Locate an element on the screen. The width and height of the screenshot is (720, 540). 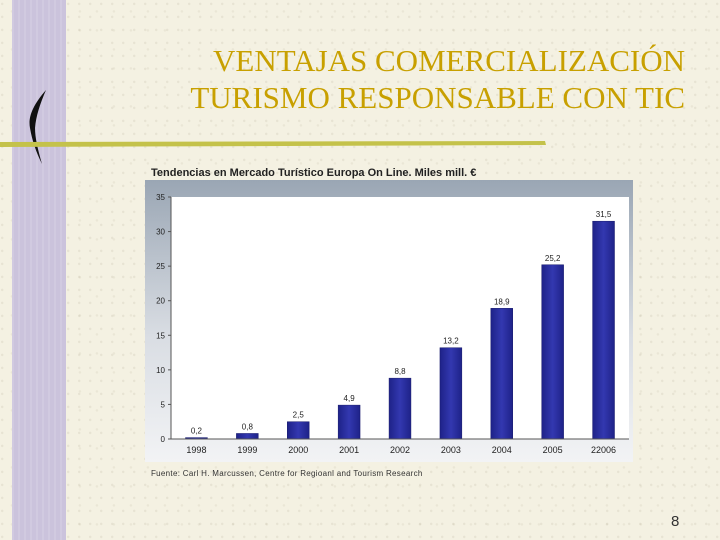
title-line-2: TURISMO RESPONSABLE CON TIC is located at coordinates (437, 97).